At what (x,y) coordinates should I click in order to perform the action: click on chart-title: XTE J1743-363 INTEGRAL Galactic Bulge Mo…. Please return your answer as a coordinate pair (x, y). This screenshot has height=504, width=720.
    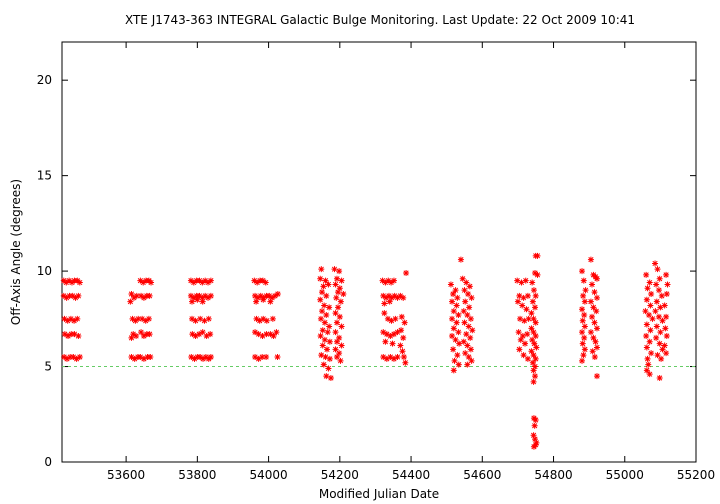
    Looking at the image, I should click on (380, 20).